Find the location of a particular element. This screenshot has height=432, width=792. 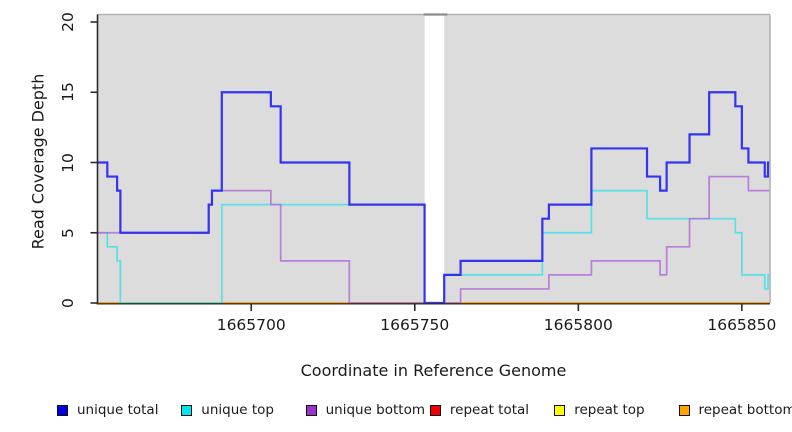

y-tick-label: 5 is located at coordinates (68, 232).